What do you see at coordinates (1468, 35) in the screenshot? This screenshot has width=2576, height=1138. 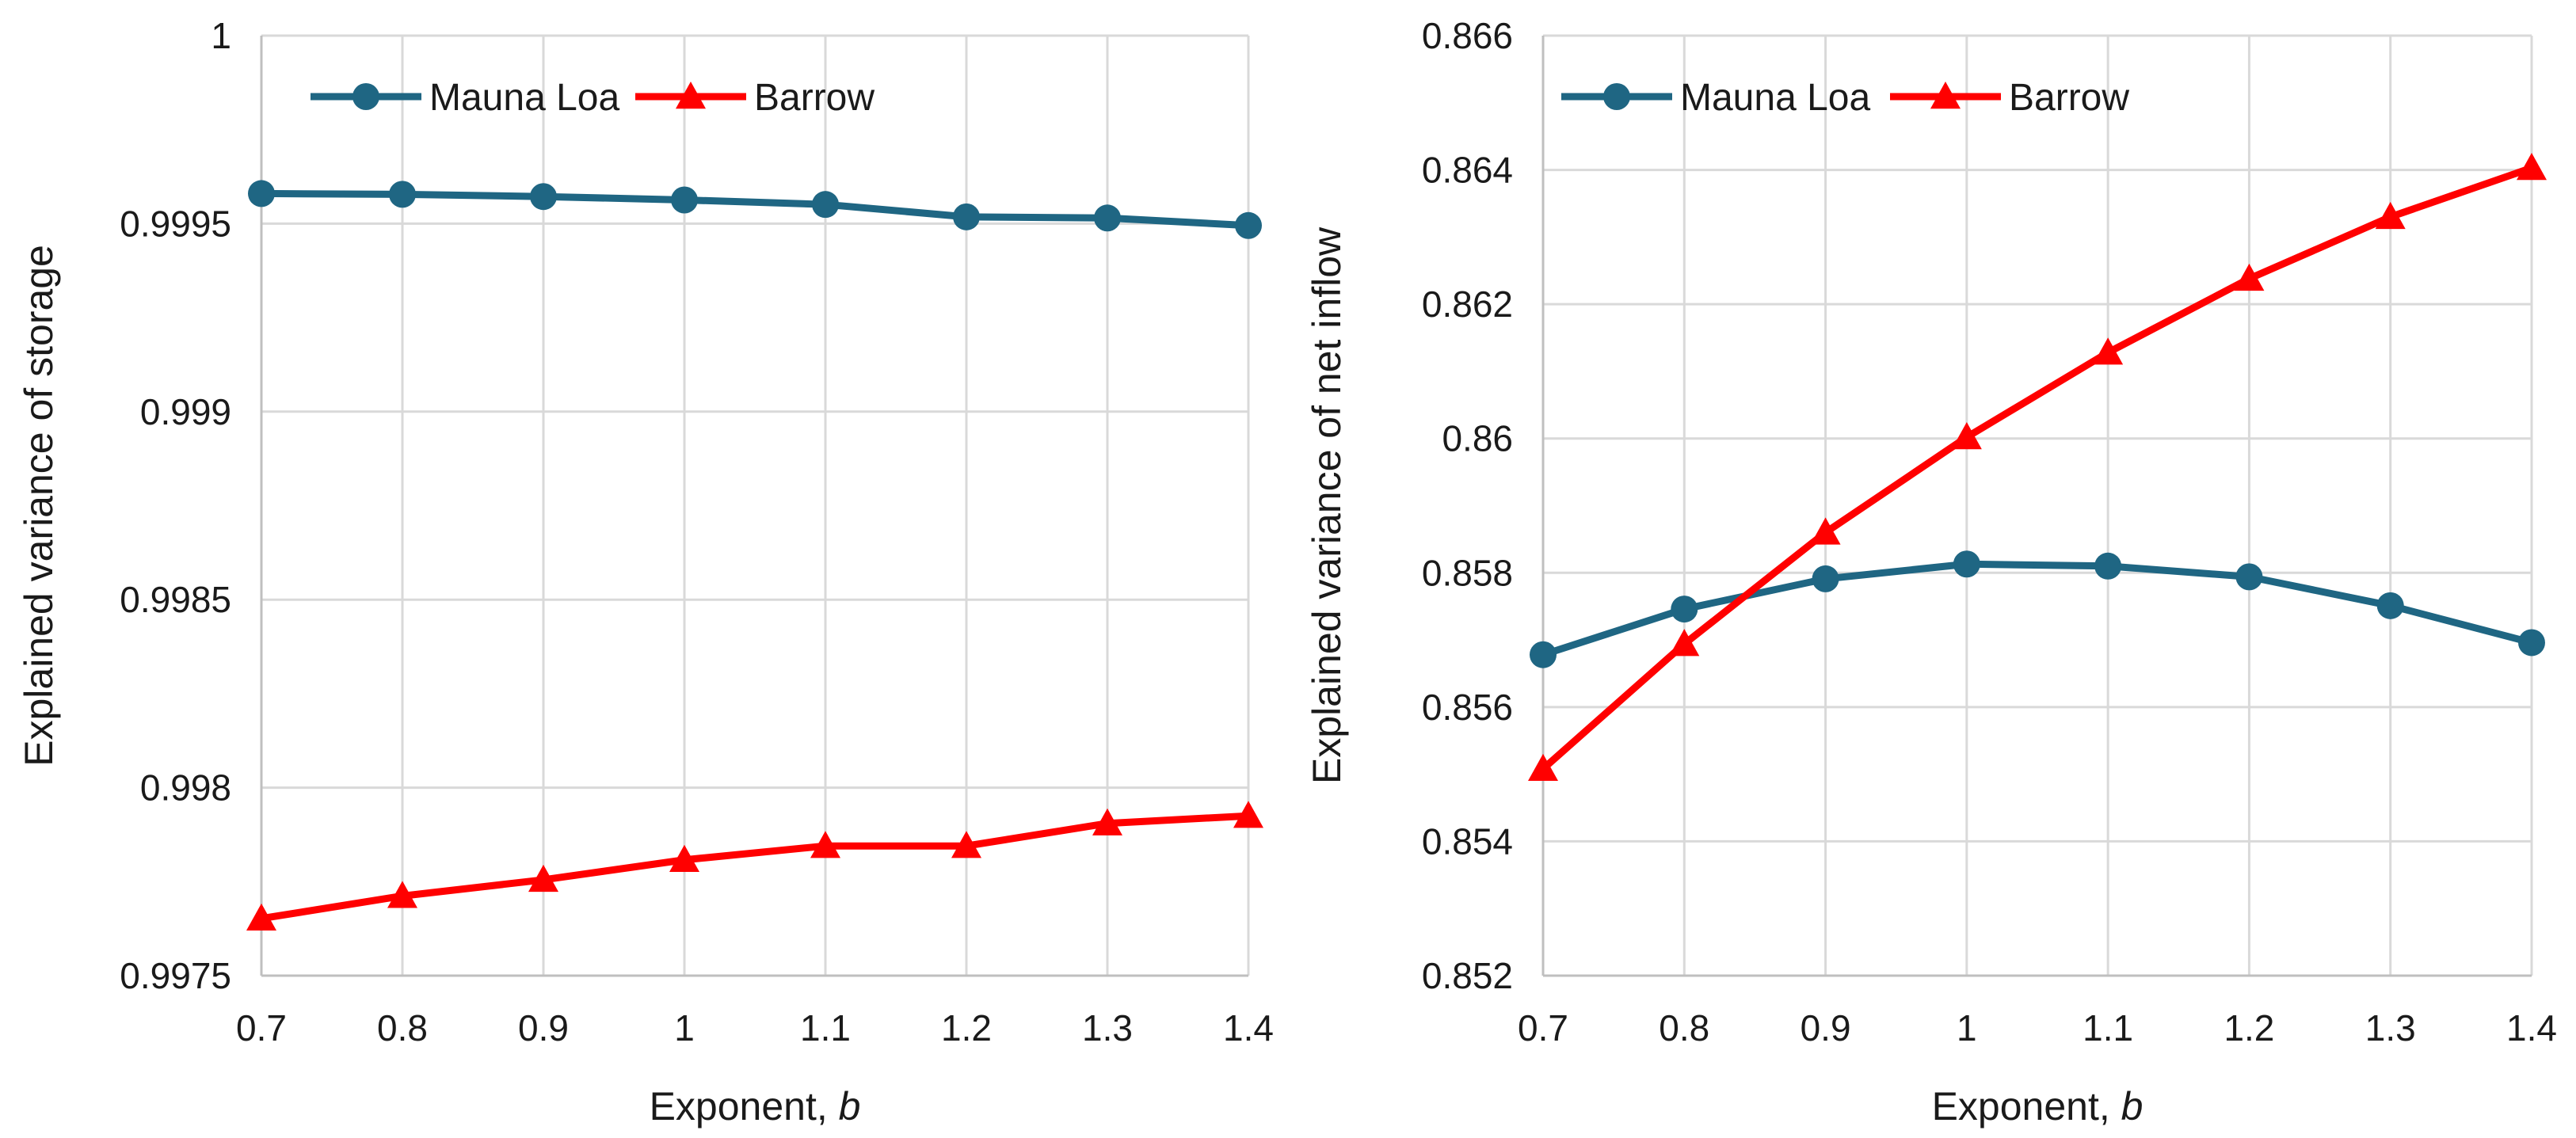 I see `y-tick-label: 0.866` at bounding box center [1468, 35].